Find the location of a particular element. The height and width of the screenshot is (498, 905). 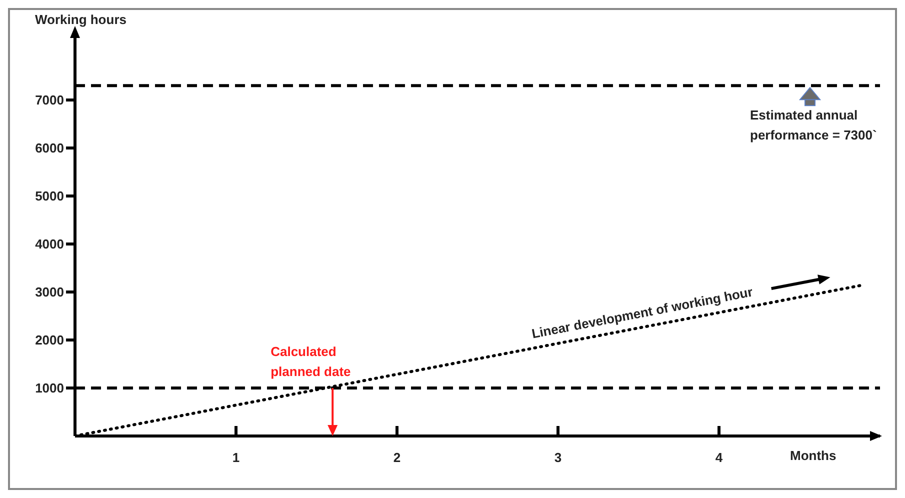

y-tick-label: 3000 is located at coordinates (49, 292).